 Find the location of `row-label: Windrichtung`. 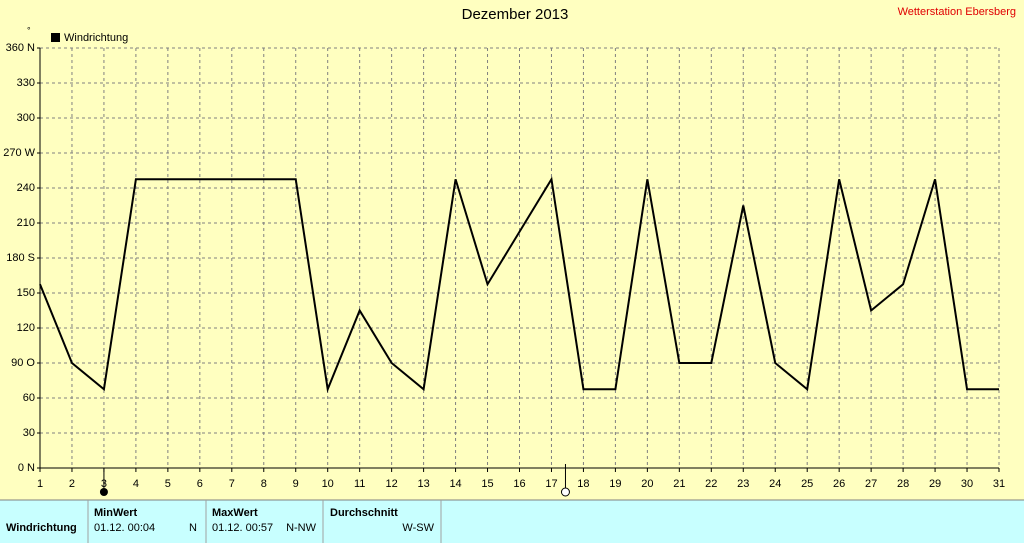

row-label: Windrichtung is located at coordinates (41, 528).